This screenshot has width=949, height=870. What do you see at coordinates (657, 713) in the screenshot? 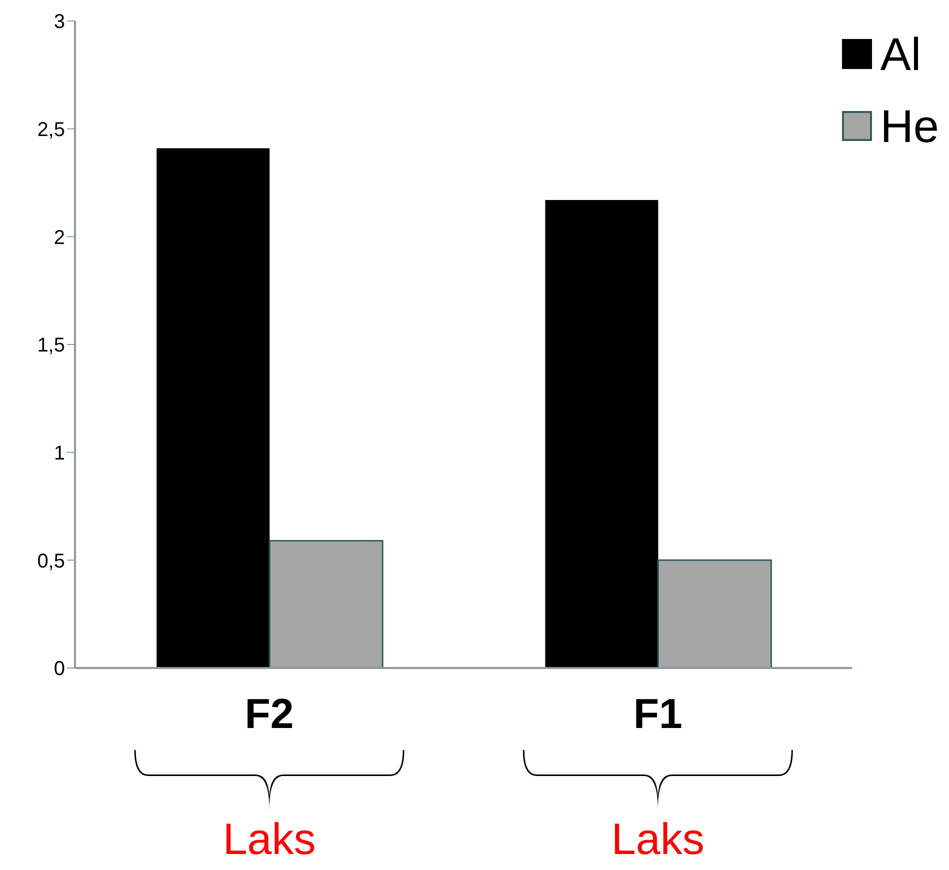
I see `x-tick-label: F1` at bounding box center [657, 713].